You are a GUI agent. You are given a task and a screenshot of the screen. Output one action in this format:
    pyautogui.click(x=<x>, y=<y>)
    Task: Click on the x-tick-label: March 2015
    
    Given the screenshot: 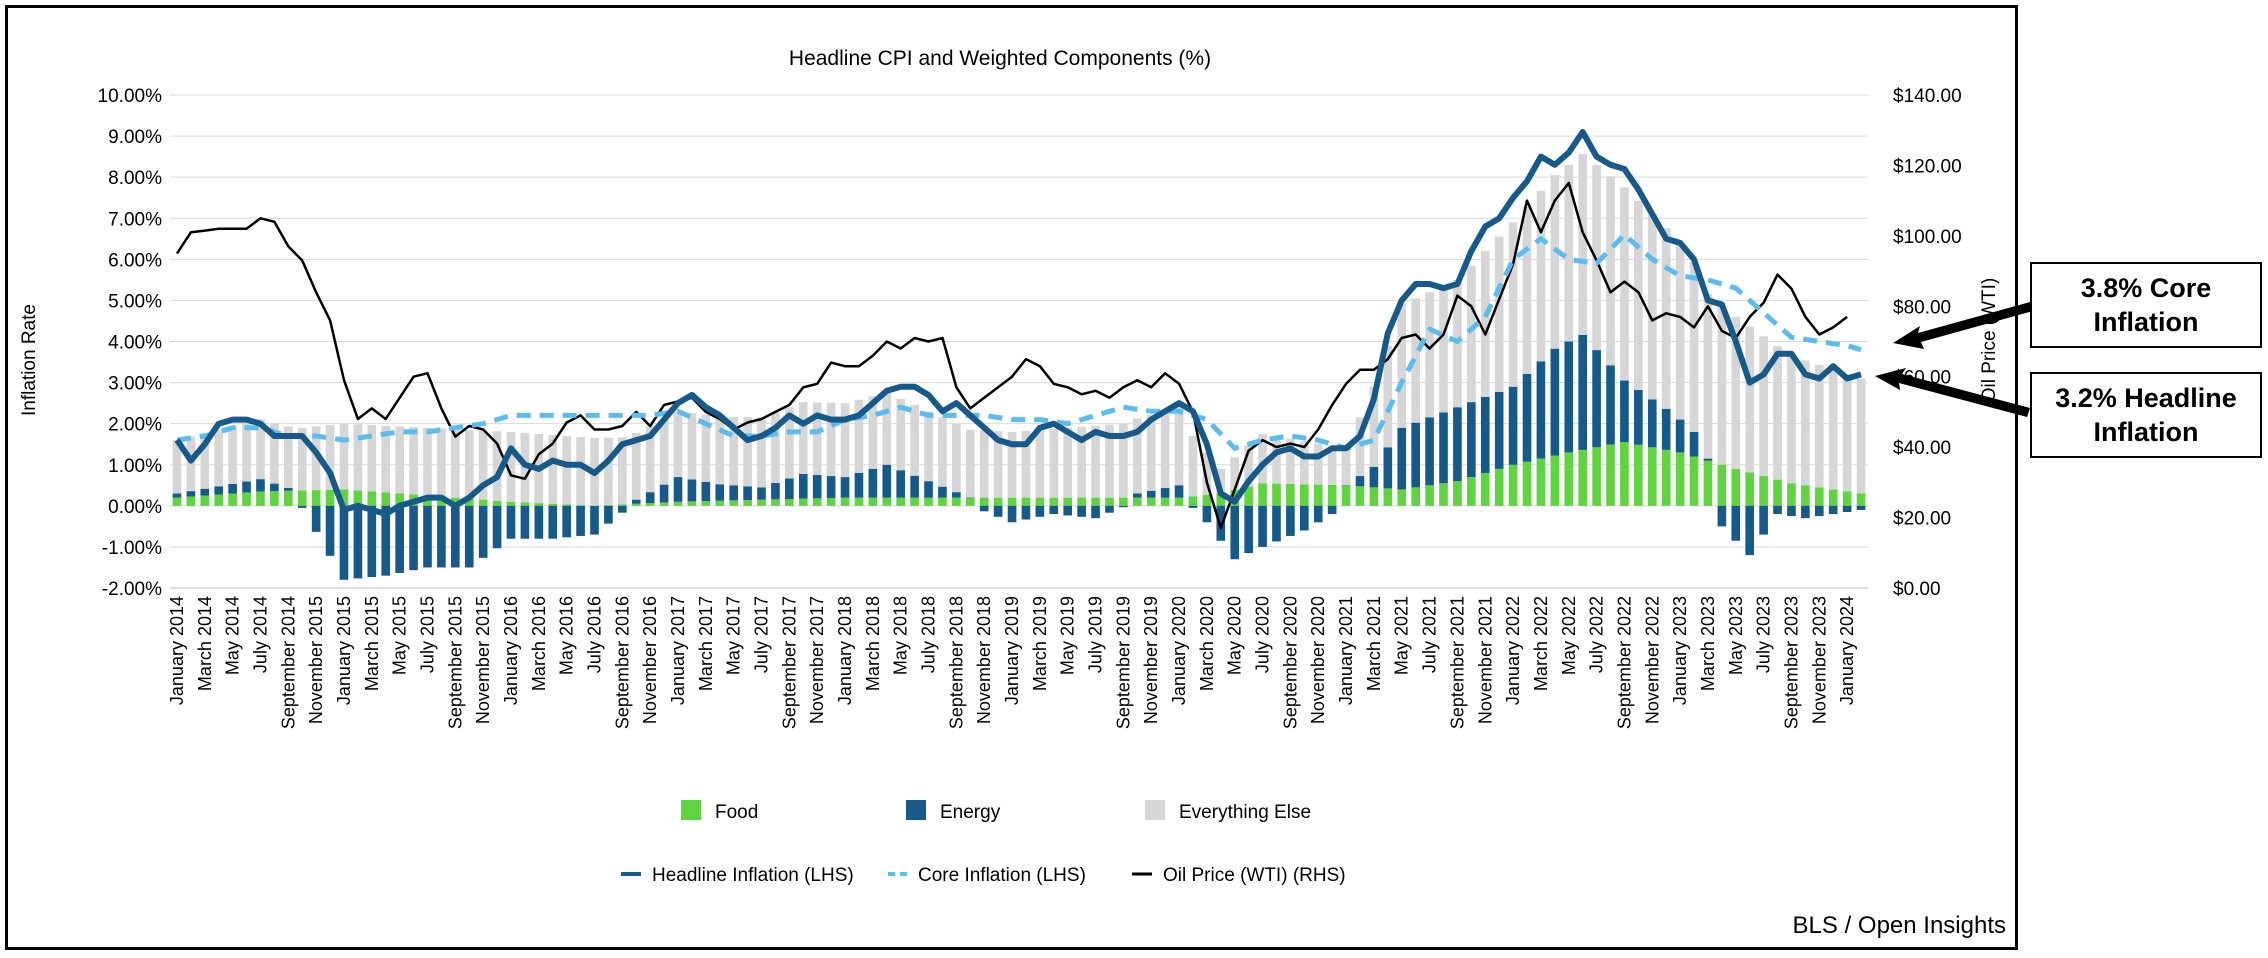 What is the action you would take?
    pyautogui.click(x=372, y=643)
    